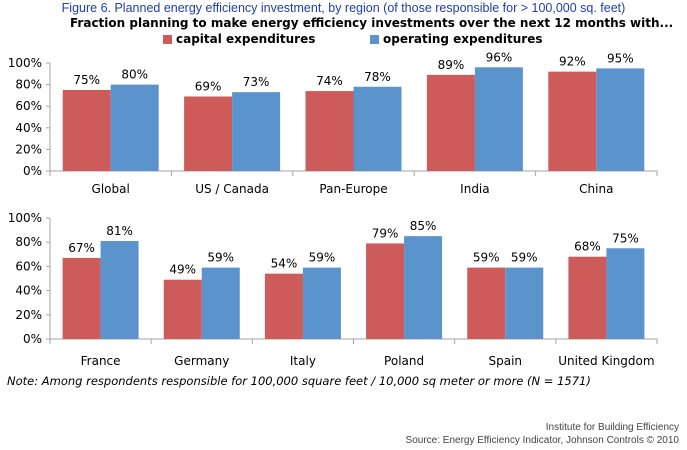 The height and width of the screenshot is (450, 687). Describe the element at coordinates (28, 149) in the screenshot. I see `chart1-y-tick-label: 20%` at that location.